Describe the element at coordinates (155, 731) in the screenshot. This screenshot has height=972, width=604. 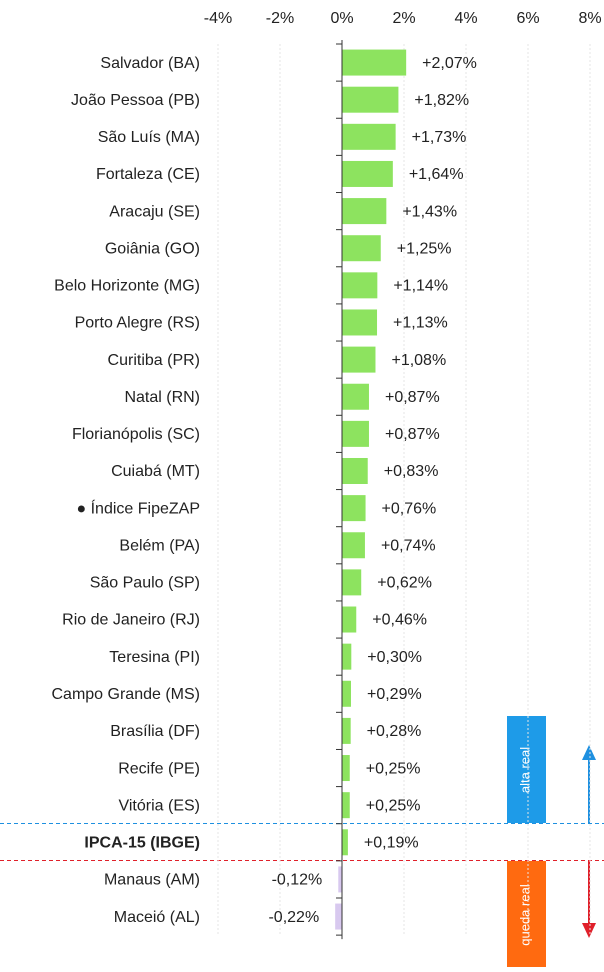
I see `y-tick-label: Brasília (DF)` at that location.